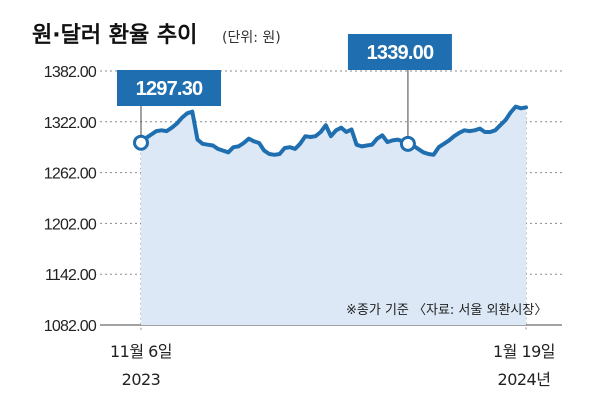 Image resolution: width=600 pixels, height=403 pixels. I want to click on y-tick-label: 1202.00, so click(70, 224).